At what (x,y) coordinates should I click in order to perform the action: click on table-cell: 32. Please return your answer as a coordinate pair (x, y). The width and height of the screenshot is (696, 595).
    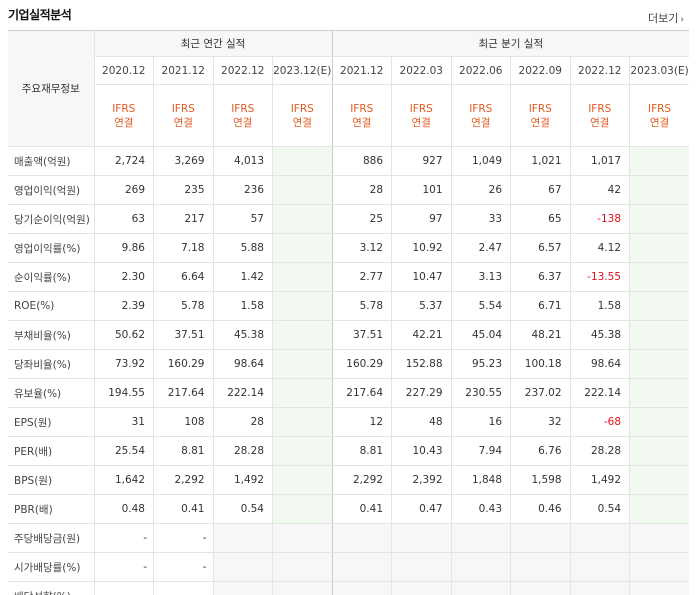
    Looking at the image, I should click on (540, 422).